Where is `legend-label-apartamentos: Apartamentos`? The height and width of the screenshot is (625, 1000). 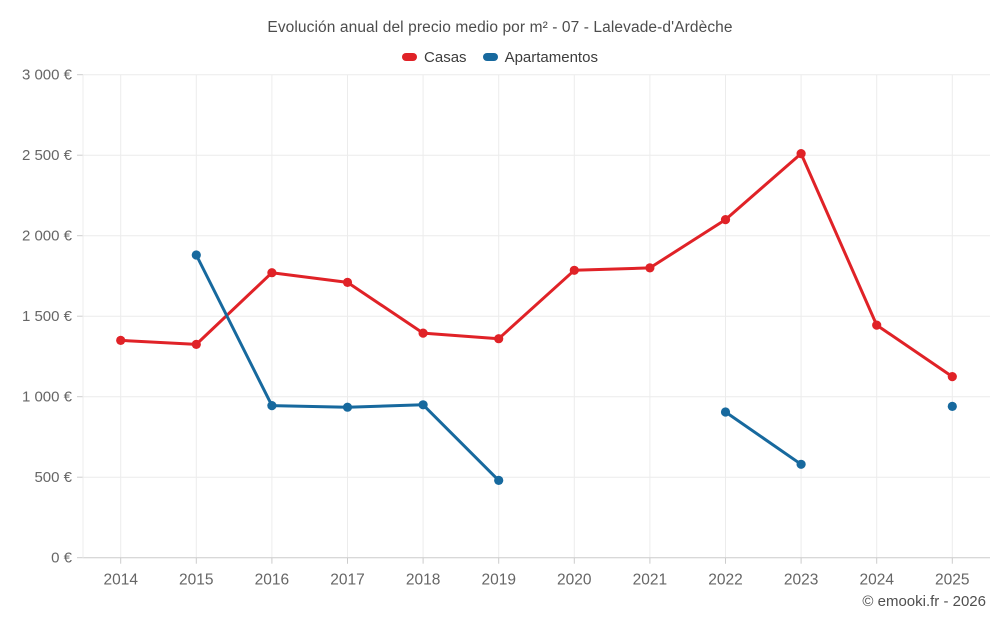
legend-label-apartamentos: Apartamentos is located at coordinates (551, 57).